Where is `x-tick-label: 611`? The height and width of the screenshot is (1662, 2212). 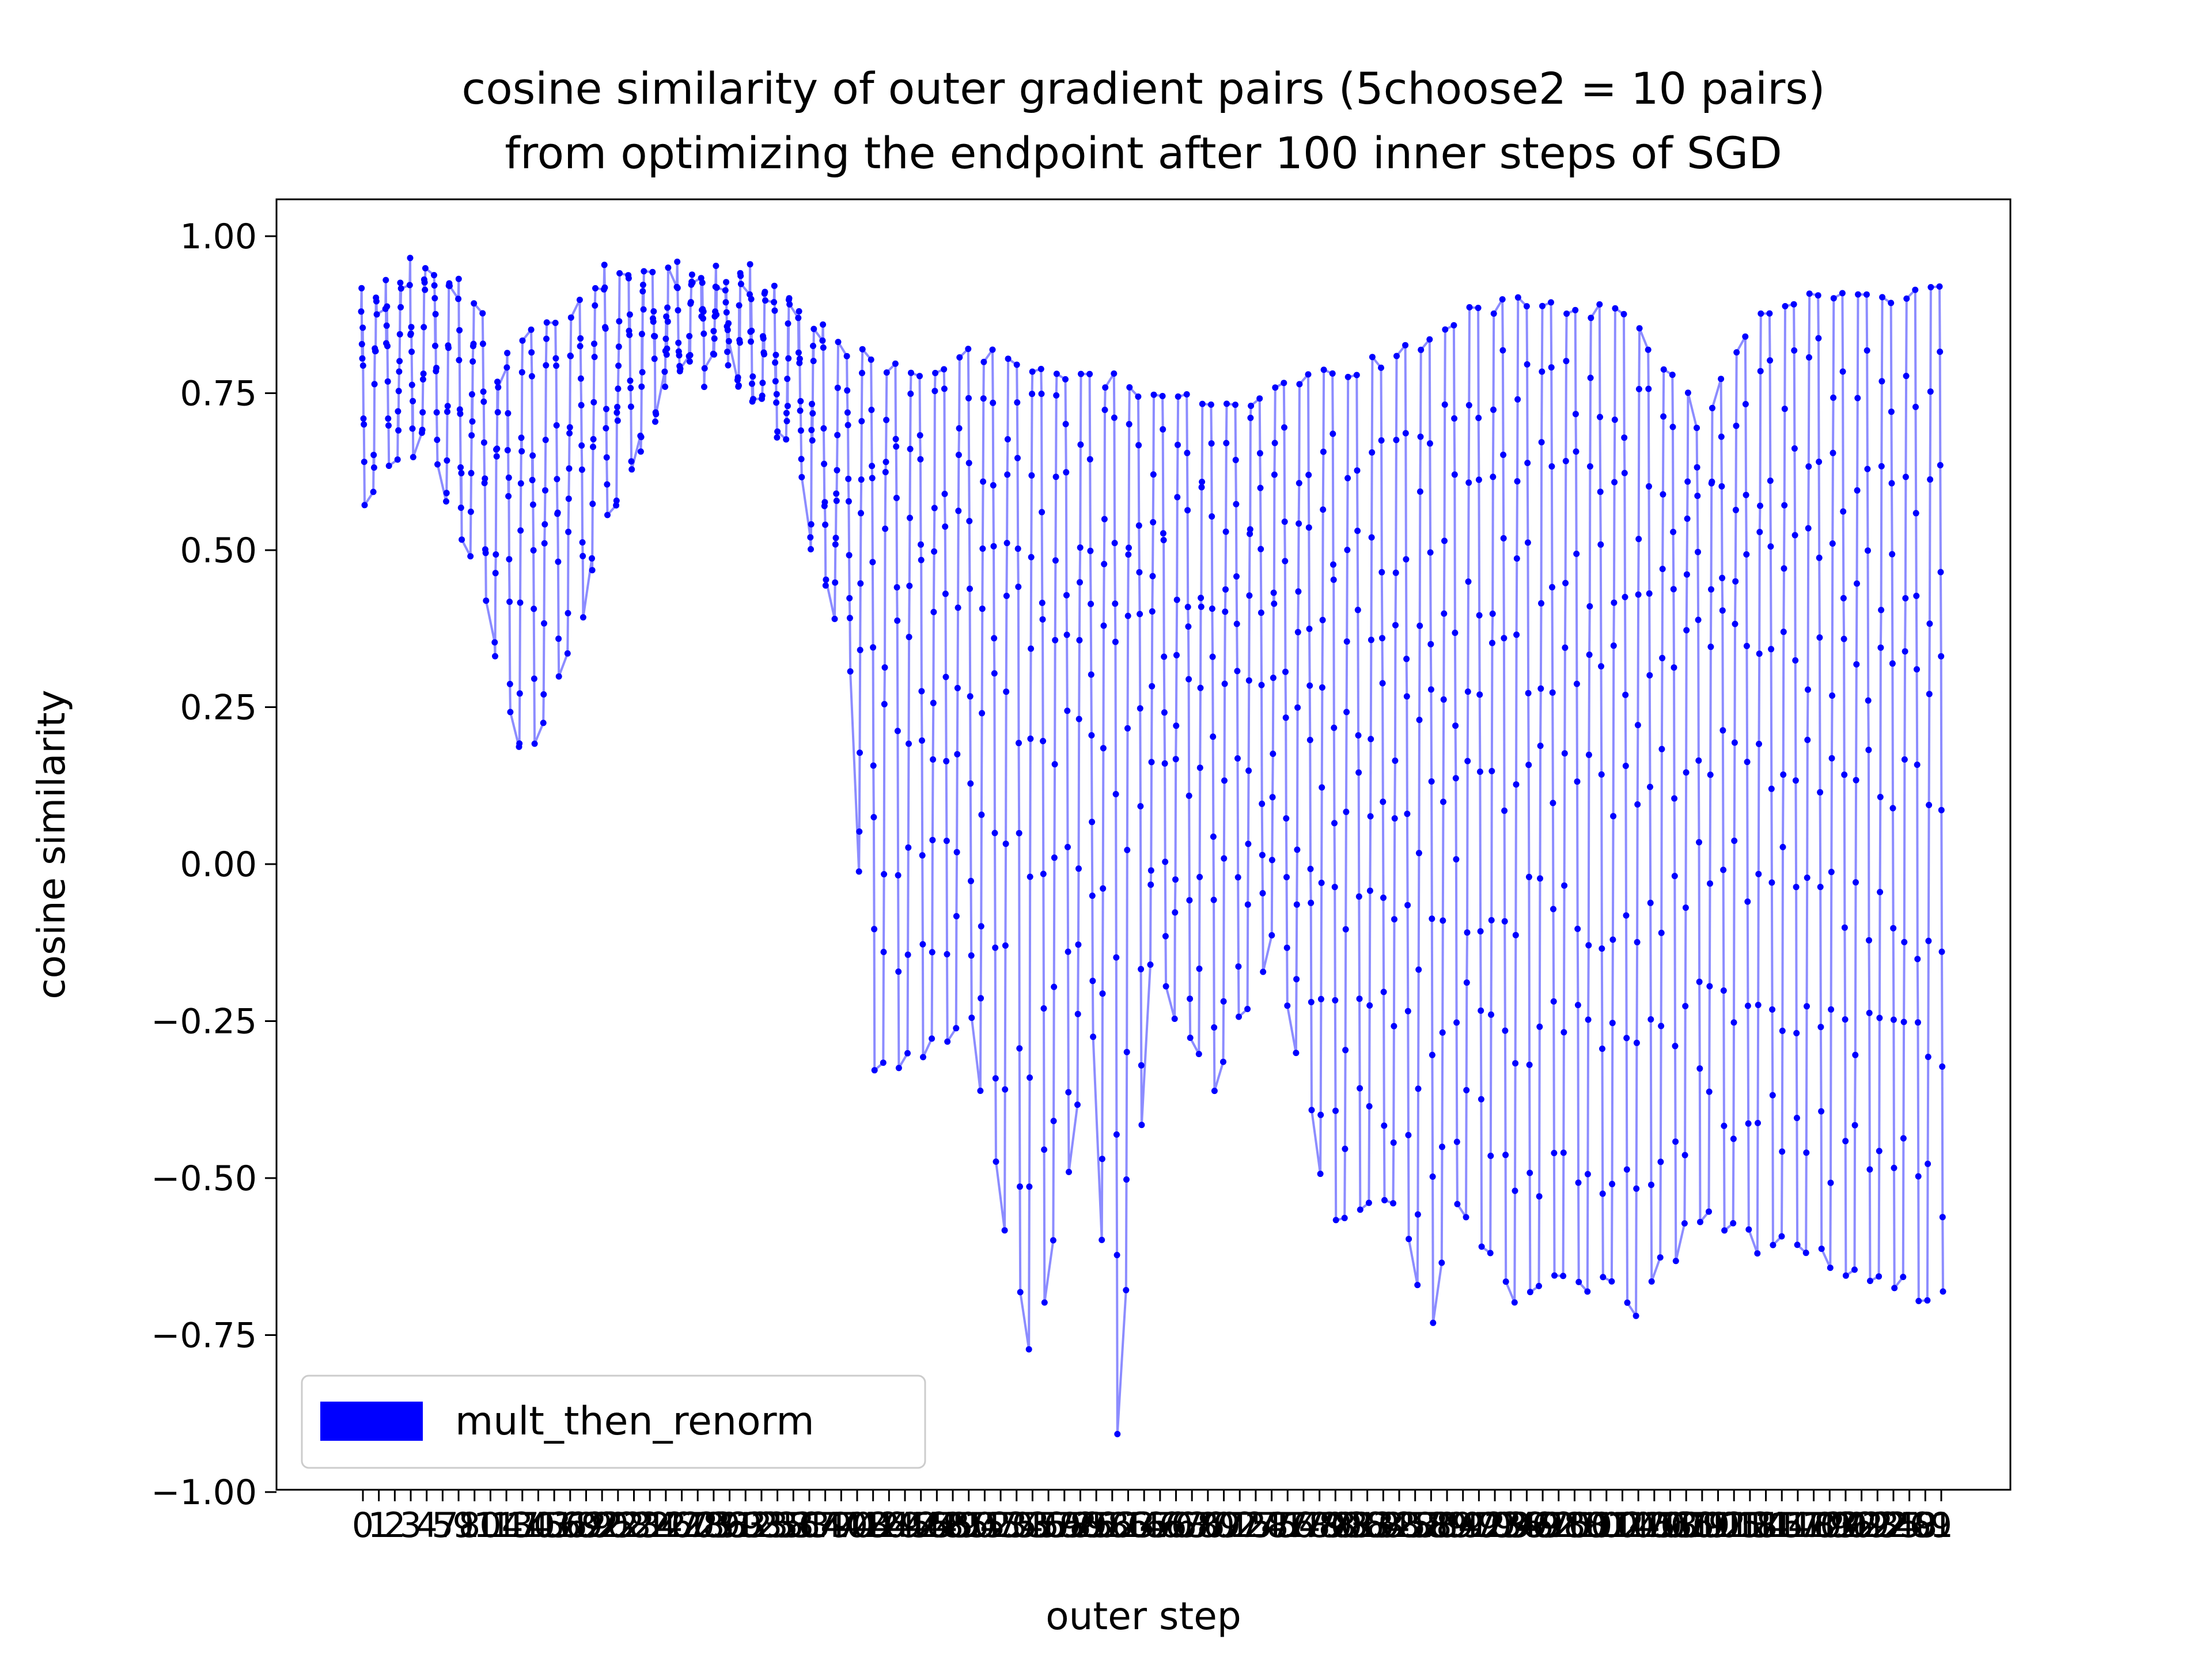
x-tick-label: 611 is located at coordinates (1113, 1525).